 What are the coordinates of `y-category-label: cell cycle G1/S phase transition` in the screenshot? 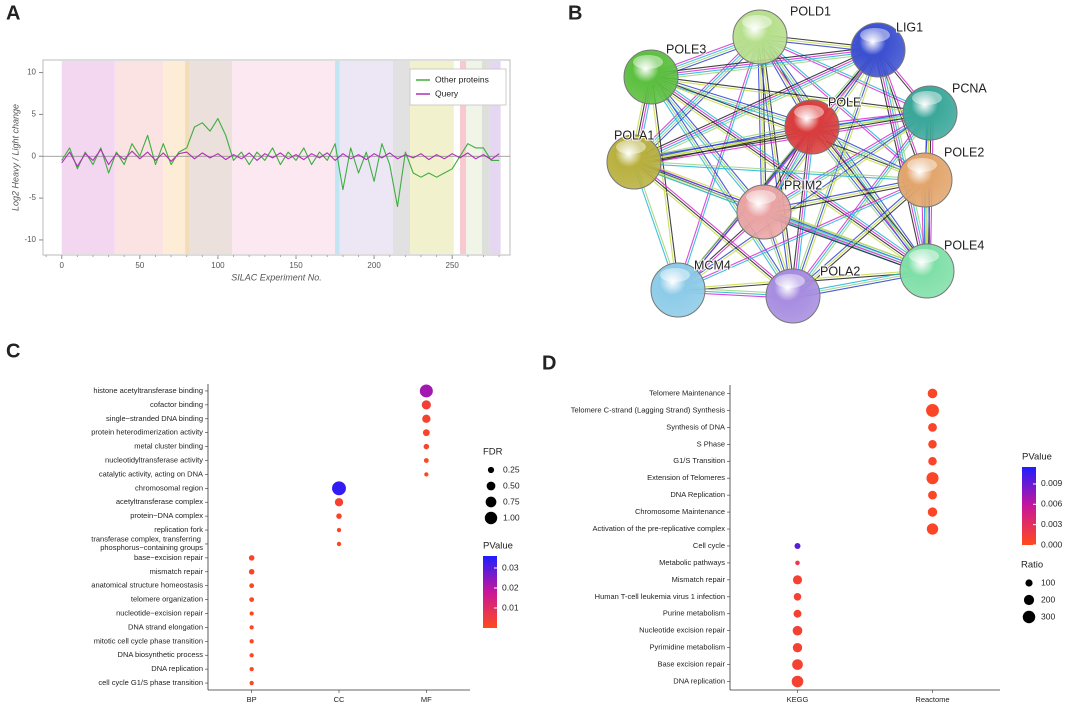 It's located at (150, 682).